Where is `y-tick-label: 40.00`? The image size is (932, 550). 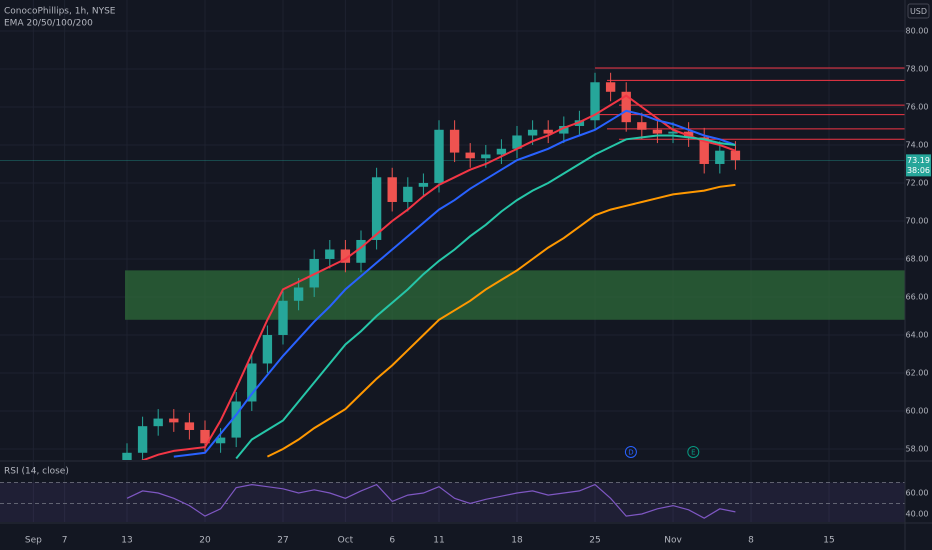
y-tick-label: 40.00 is located at coordinates (917, 514).